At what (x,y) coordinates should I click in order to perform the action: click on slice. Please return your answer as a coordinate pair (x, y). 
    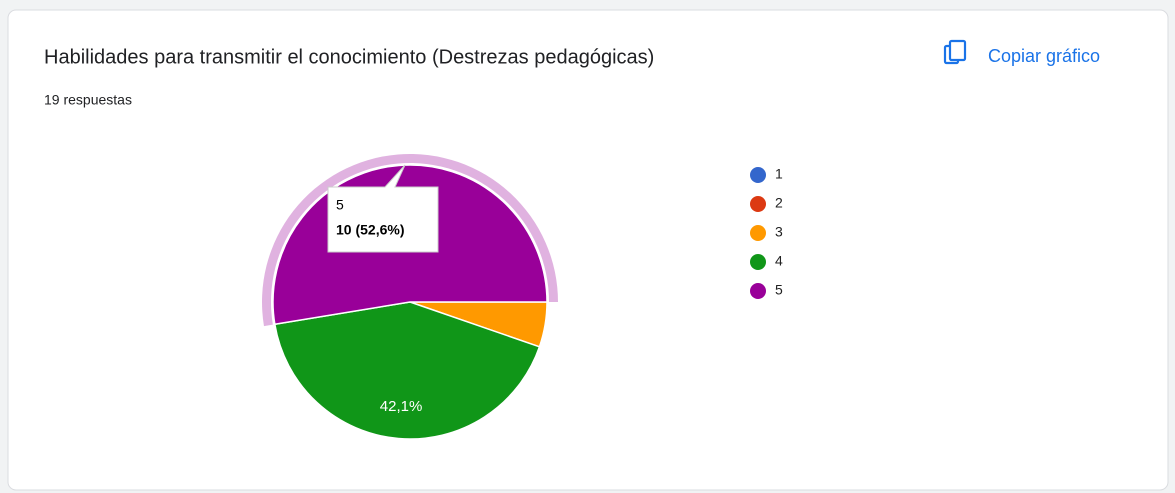
    Looking at the image, I should click on (407, 370).